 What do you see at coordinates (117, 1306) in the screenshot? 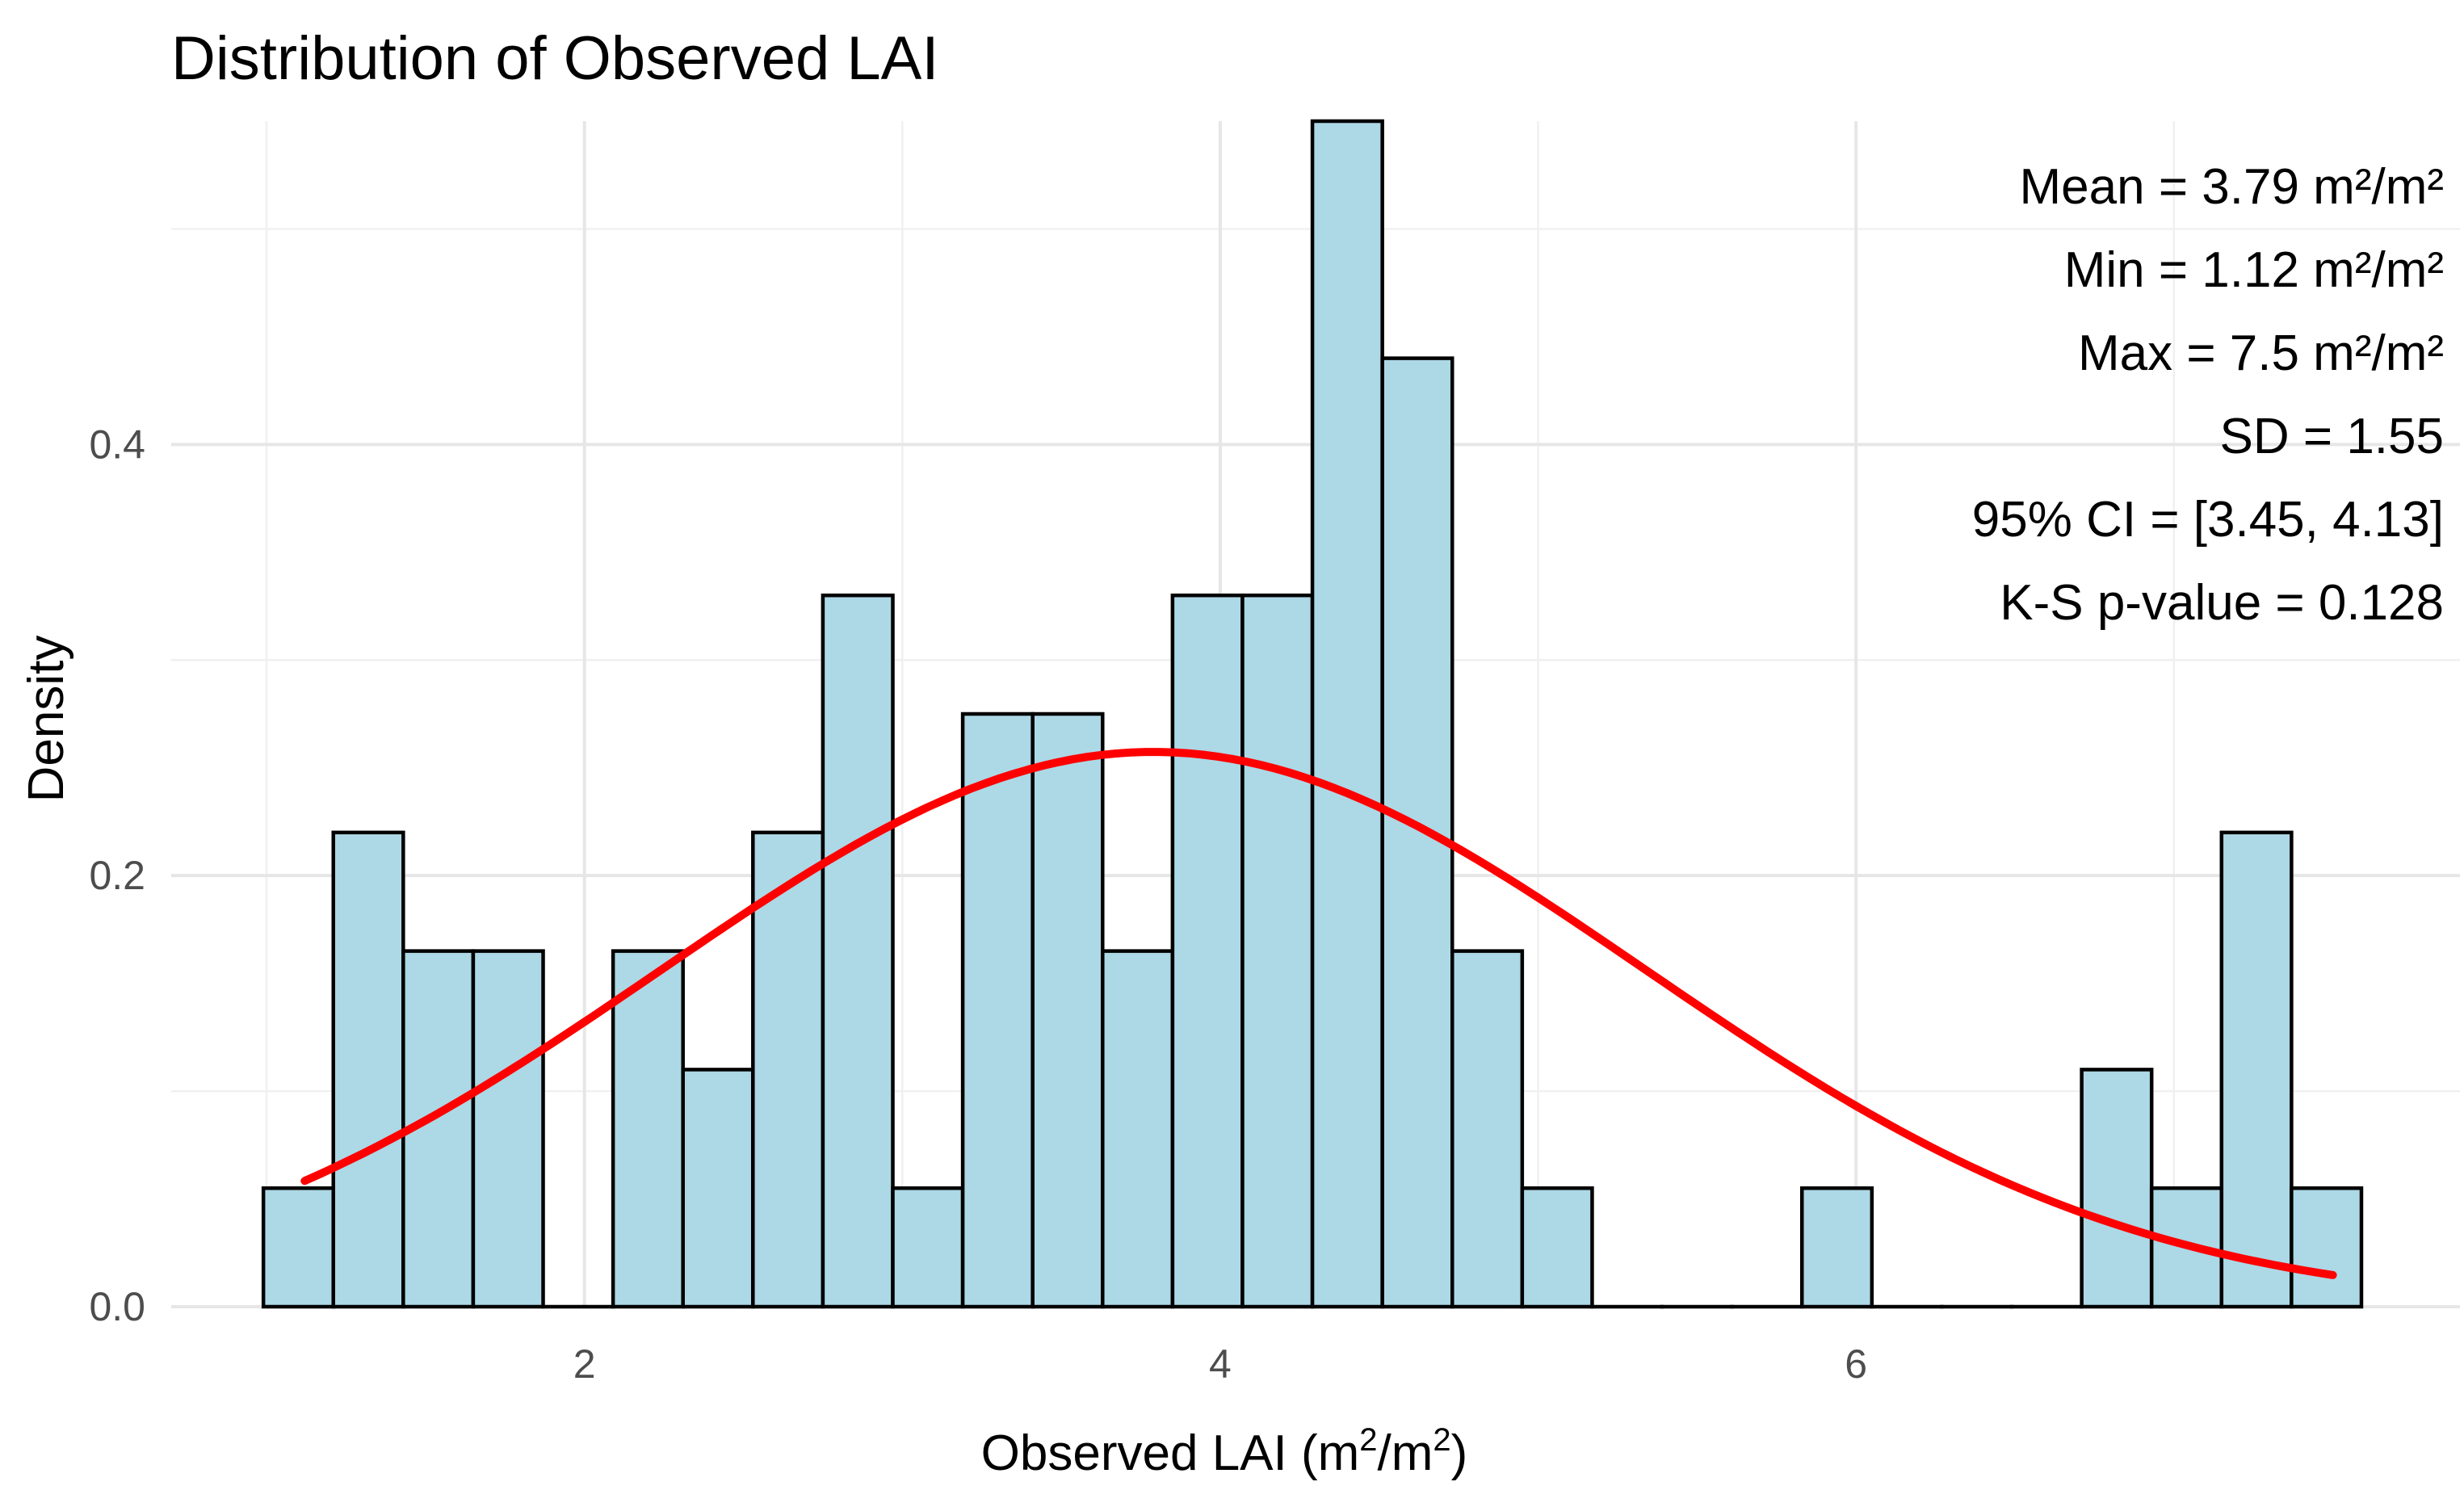
I see `y-tick-label: 0.0` at bounding box center [117, 1306].